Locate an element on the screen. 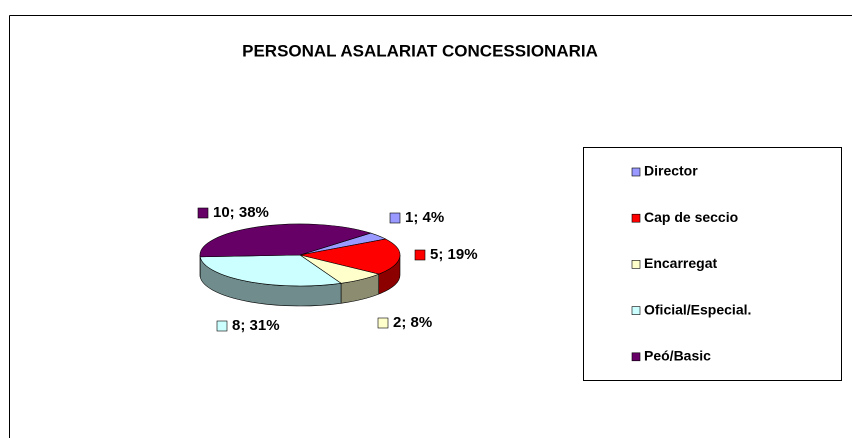  legend-label: Director is located at coordinates (671, 171).